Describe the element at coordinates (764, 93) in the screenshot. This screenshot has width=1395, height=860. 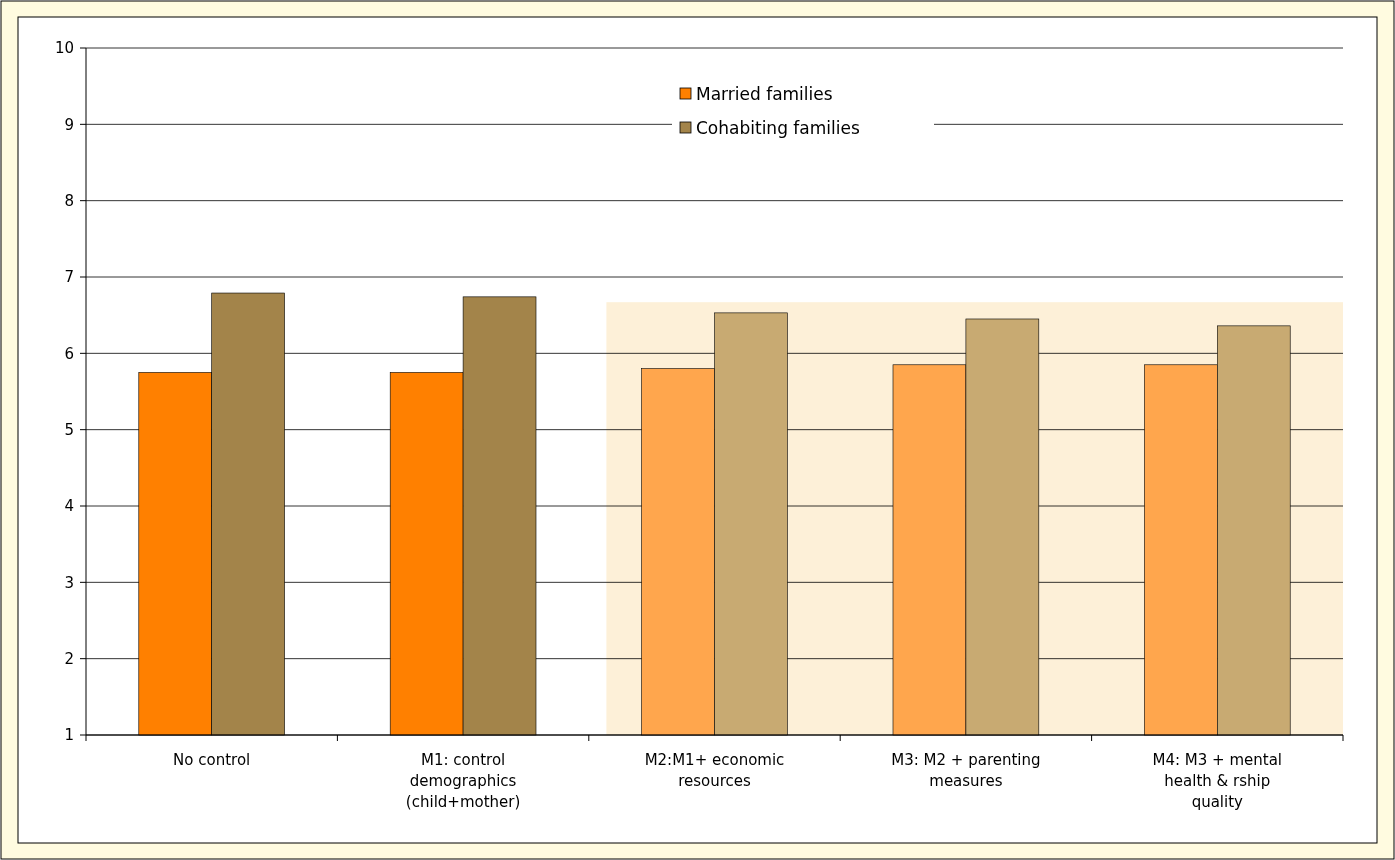
I see `legend-label: Married families` at that location.